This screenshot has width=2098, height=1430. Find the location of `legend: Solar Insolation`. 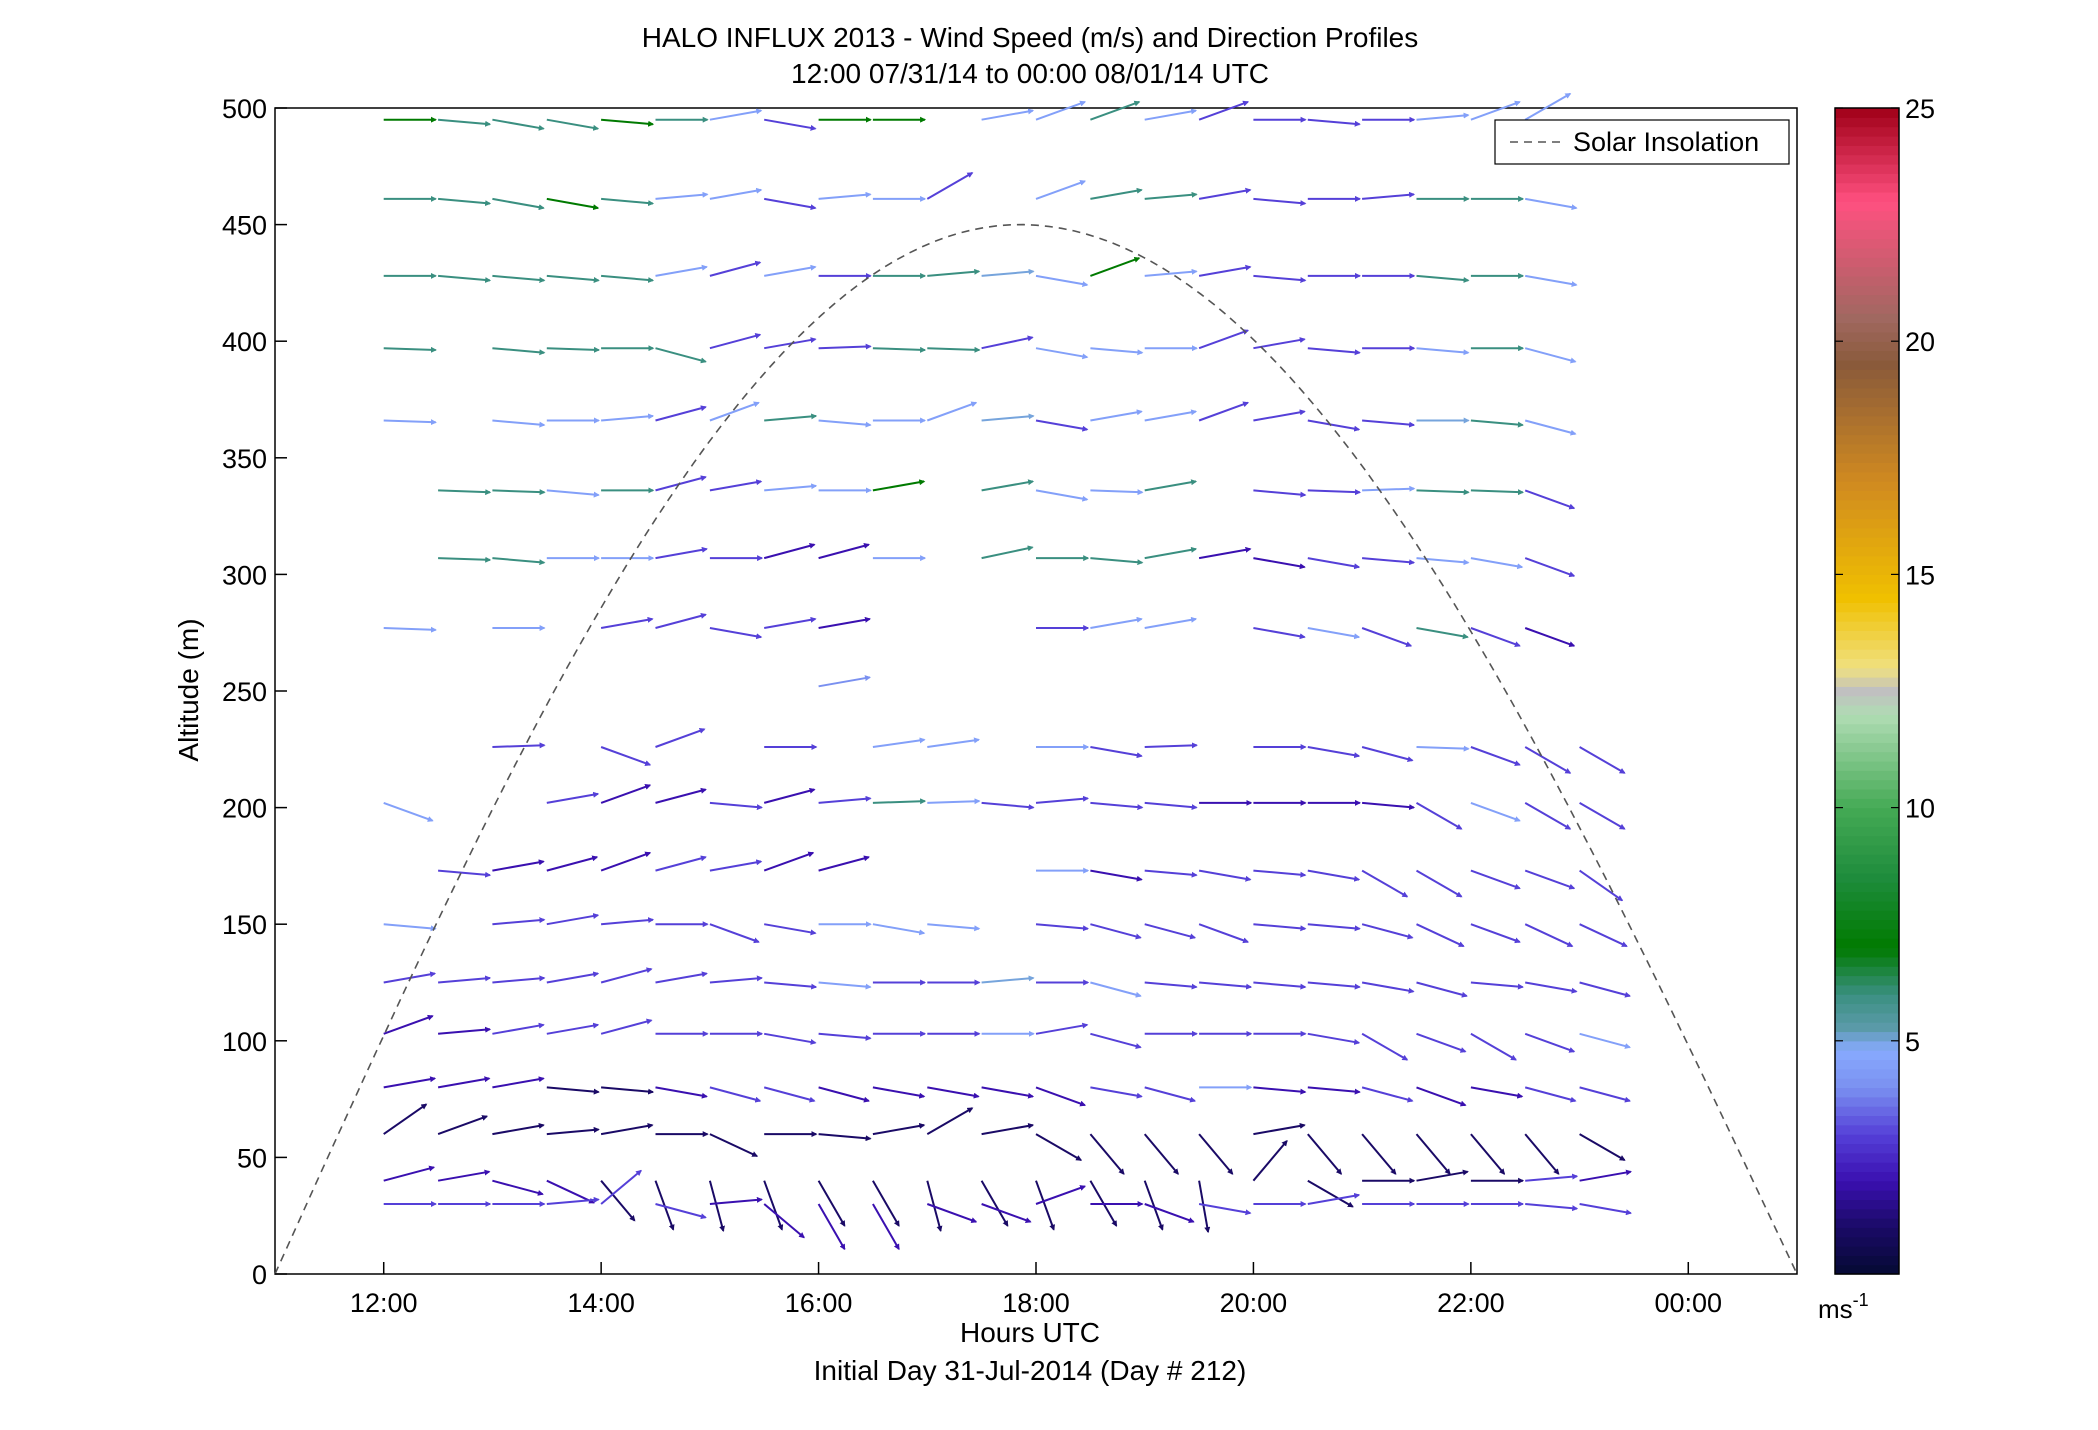

legend: Solar Insolation is located at coordinates (1642, 142).